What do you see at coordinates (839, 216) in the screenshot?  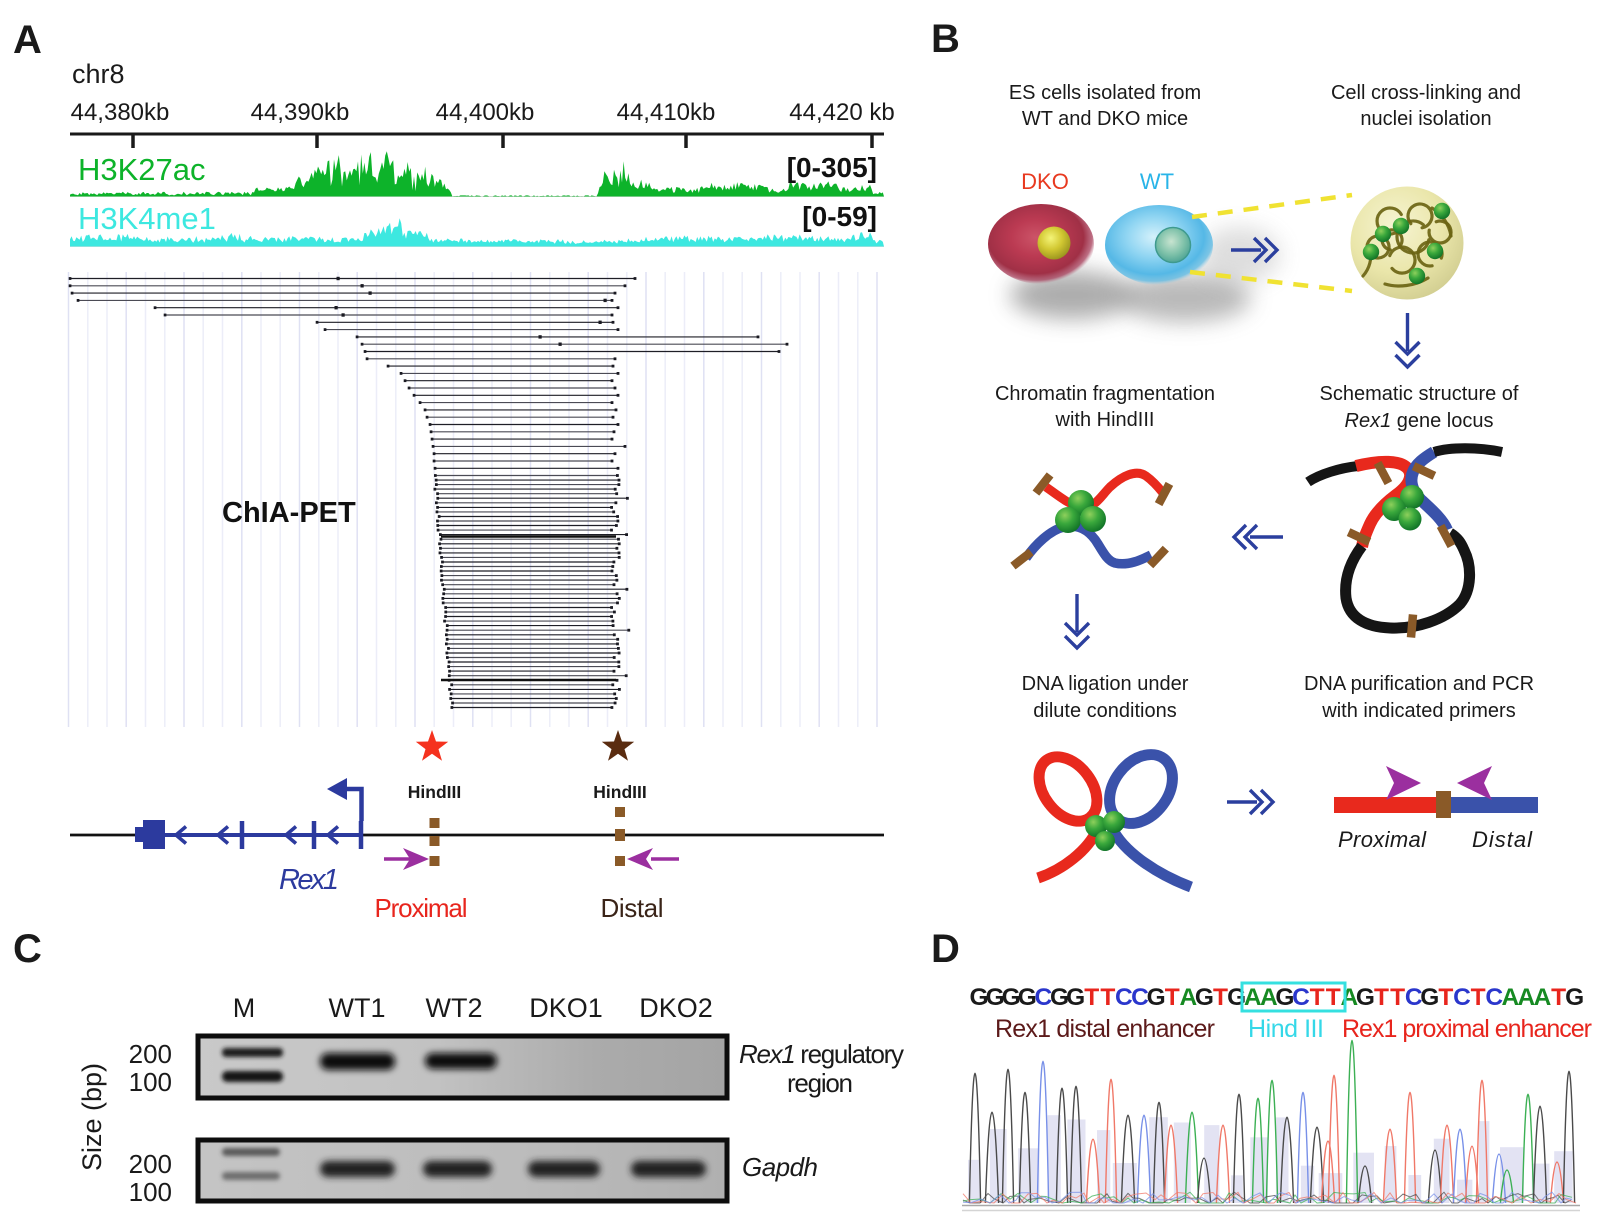 I see `svg-text: [0-59]` at bounding box center [839, 216].